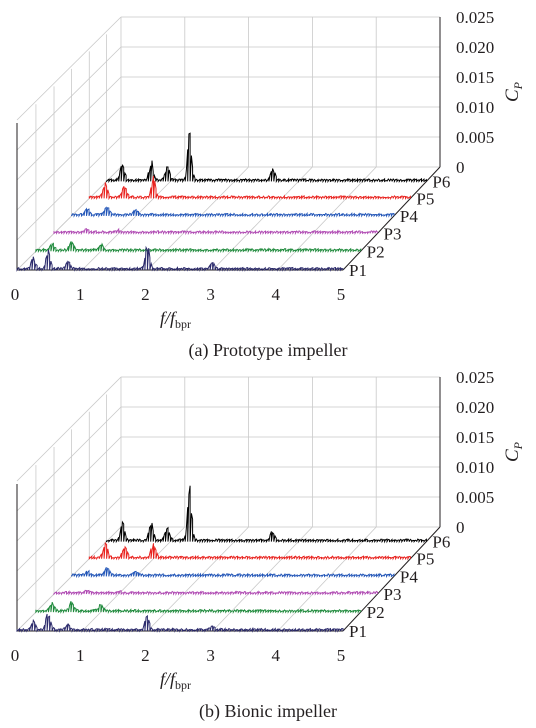 This screenshot has height=728, width=536. I want to click on panel-caption: (a) Prototype impeller, so click(268, 350).